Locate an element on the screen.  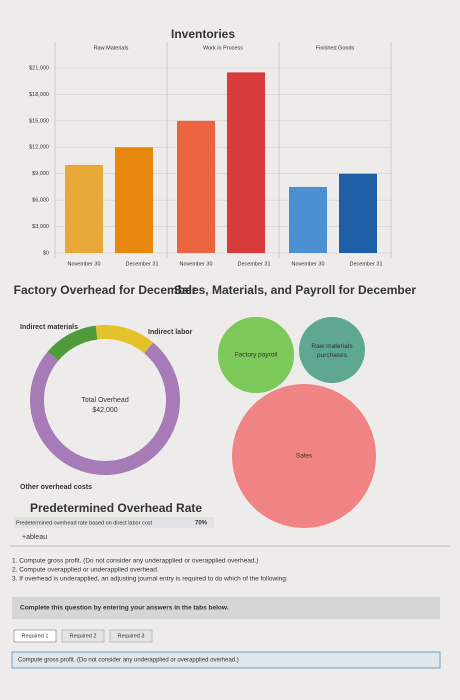
bubble-label: Factory payroll is located at coordinates (256, 355).